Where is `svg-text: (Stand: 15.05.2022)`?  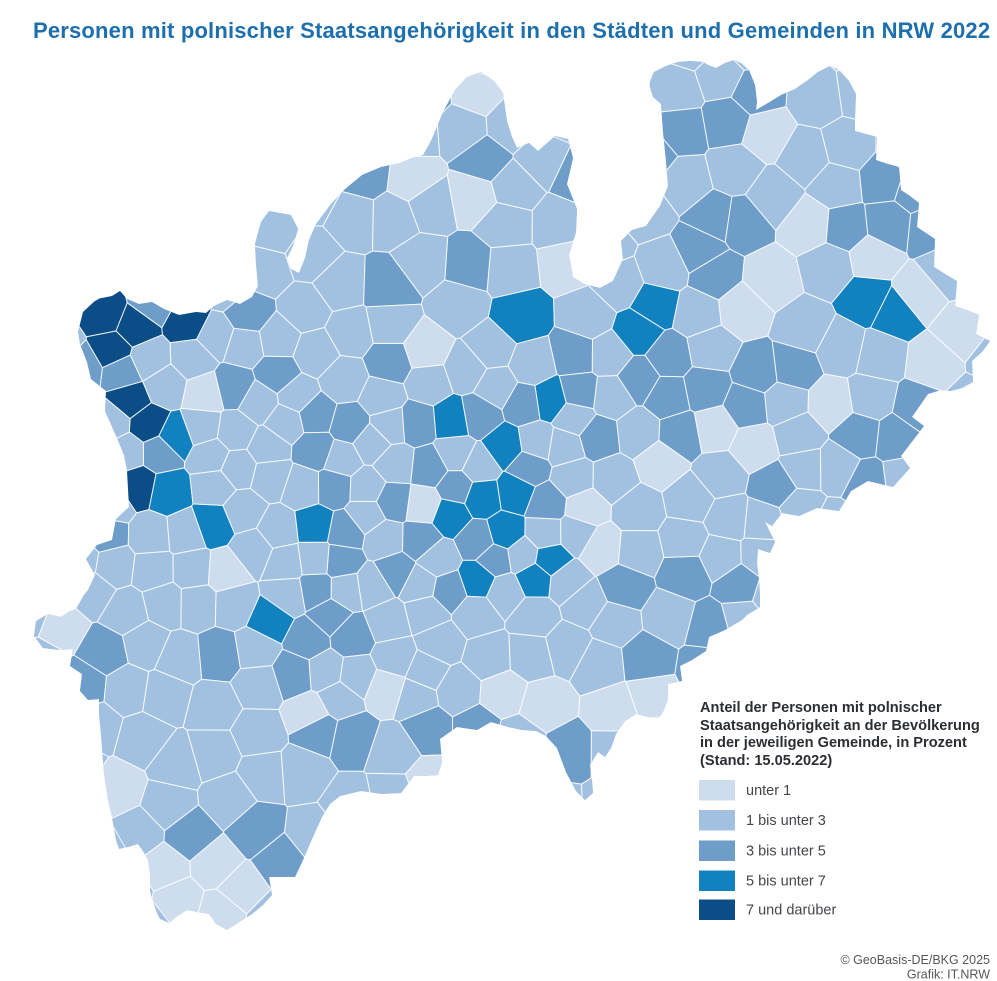
svg-text: (Stand: 15.05.2022) is located at coordinates (766, 761).